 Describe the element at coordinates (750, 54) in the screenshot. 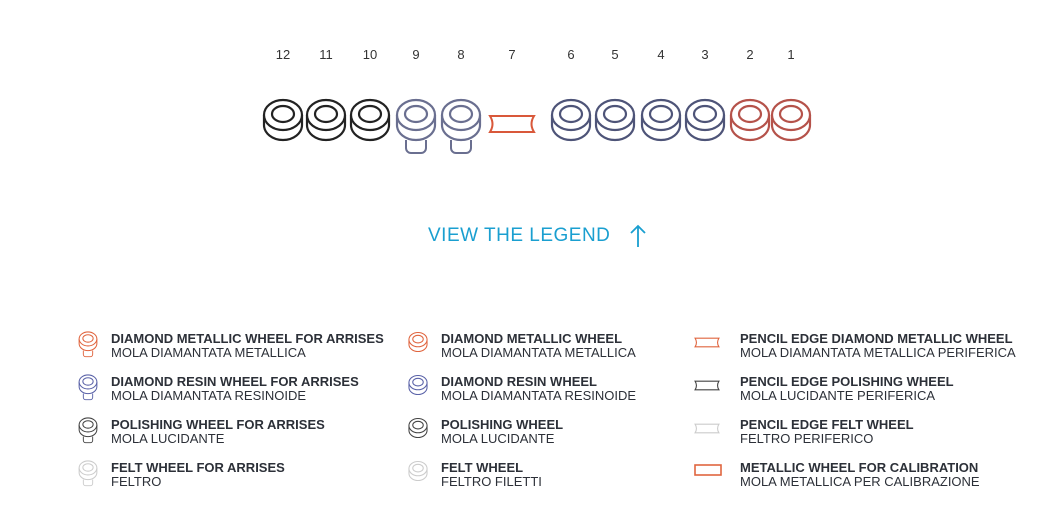

I see `wheel-number: 2` at that location.